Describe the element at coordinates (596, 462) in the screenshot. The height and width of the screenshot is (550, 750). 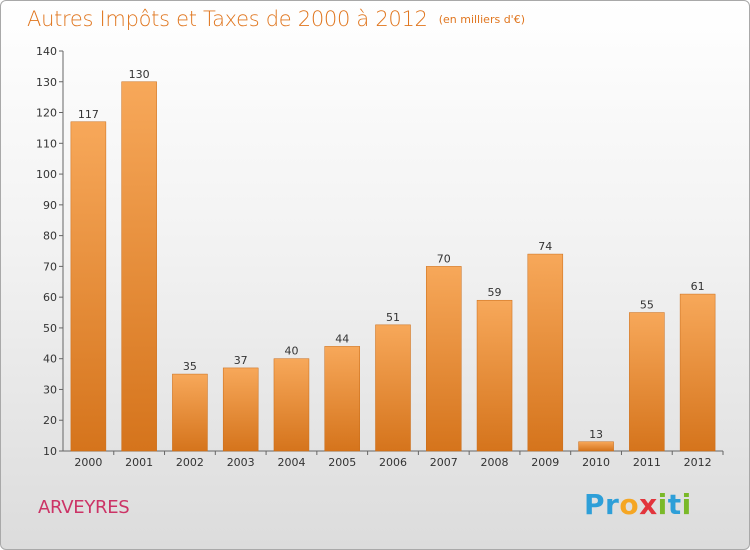
I see `x-tick-label: 2010` at that location.